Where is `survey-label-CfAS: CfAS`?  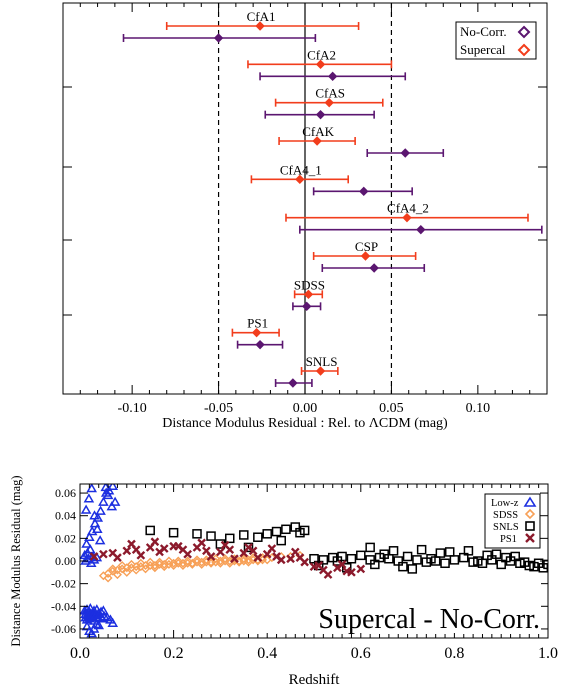 survey-label-CfAS: CfAS is located at coordinates (330, 93).